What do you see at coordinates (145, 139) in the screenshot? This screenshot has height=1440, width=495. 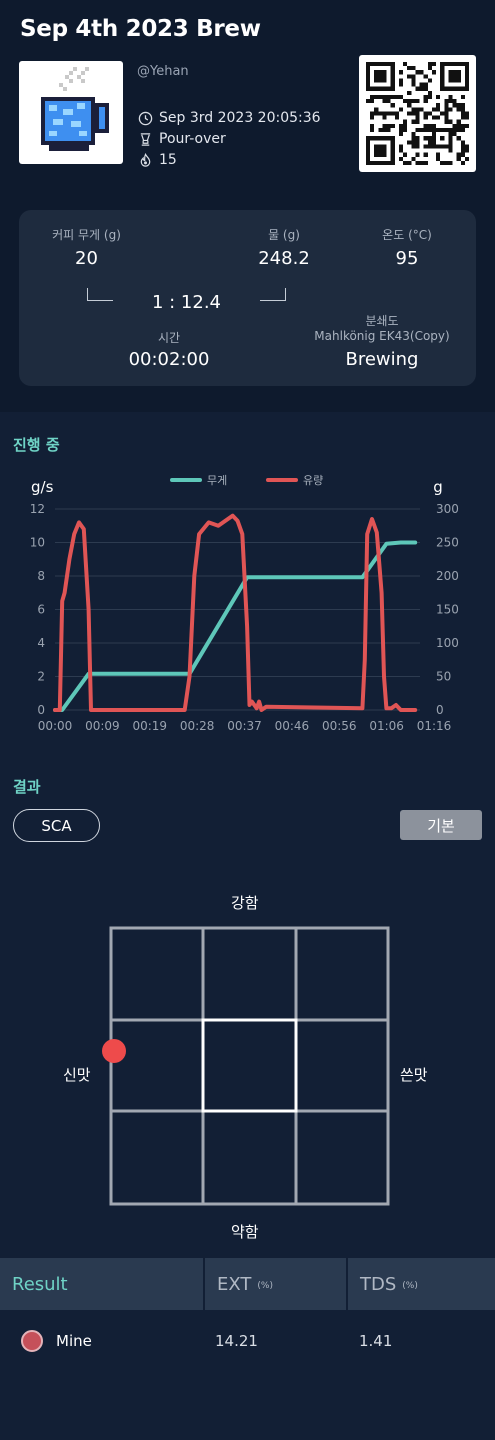 I see `dripper-icon` at bounding box center [145, 139].